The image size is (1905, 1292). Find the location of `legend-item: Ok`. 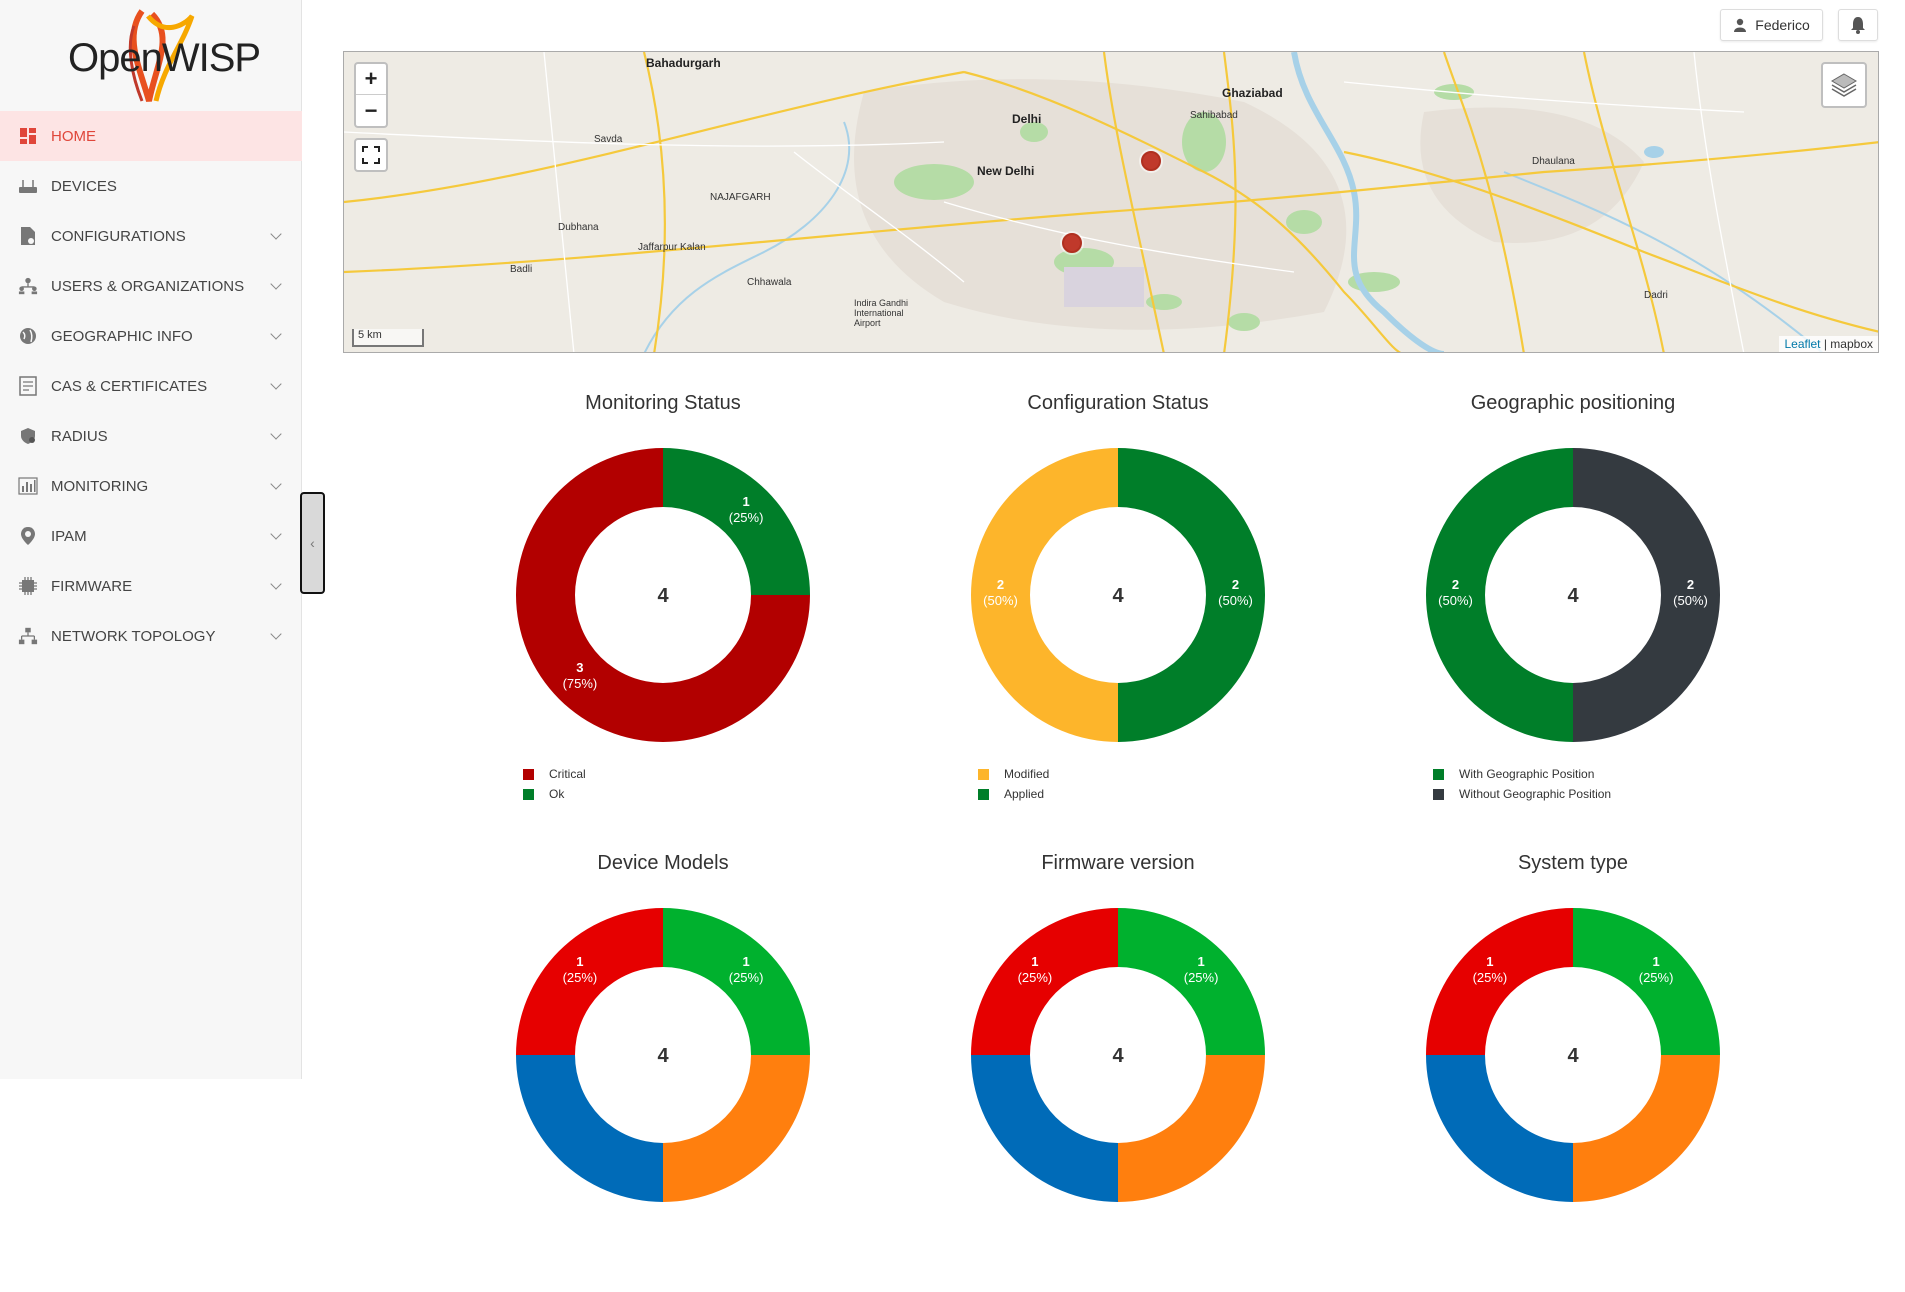

legend-item: Ok is located at coordinates (554, 794).